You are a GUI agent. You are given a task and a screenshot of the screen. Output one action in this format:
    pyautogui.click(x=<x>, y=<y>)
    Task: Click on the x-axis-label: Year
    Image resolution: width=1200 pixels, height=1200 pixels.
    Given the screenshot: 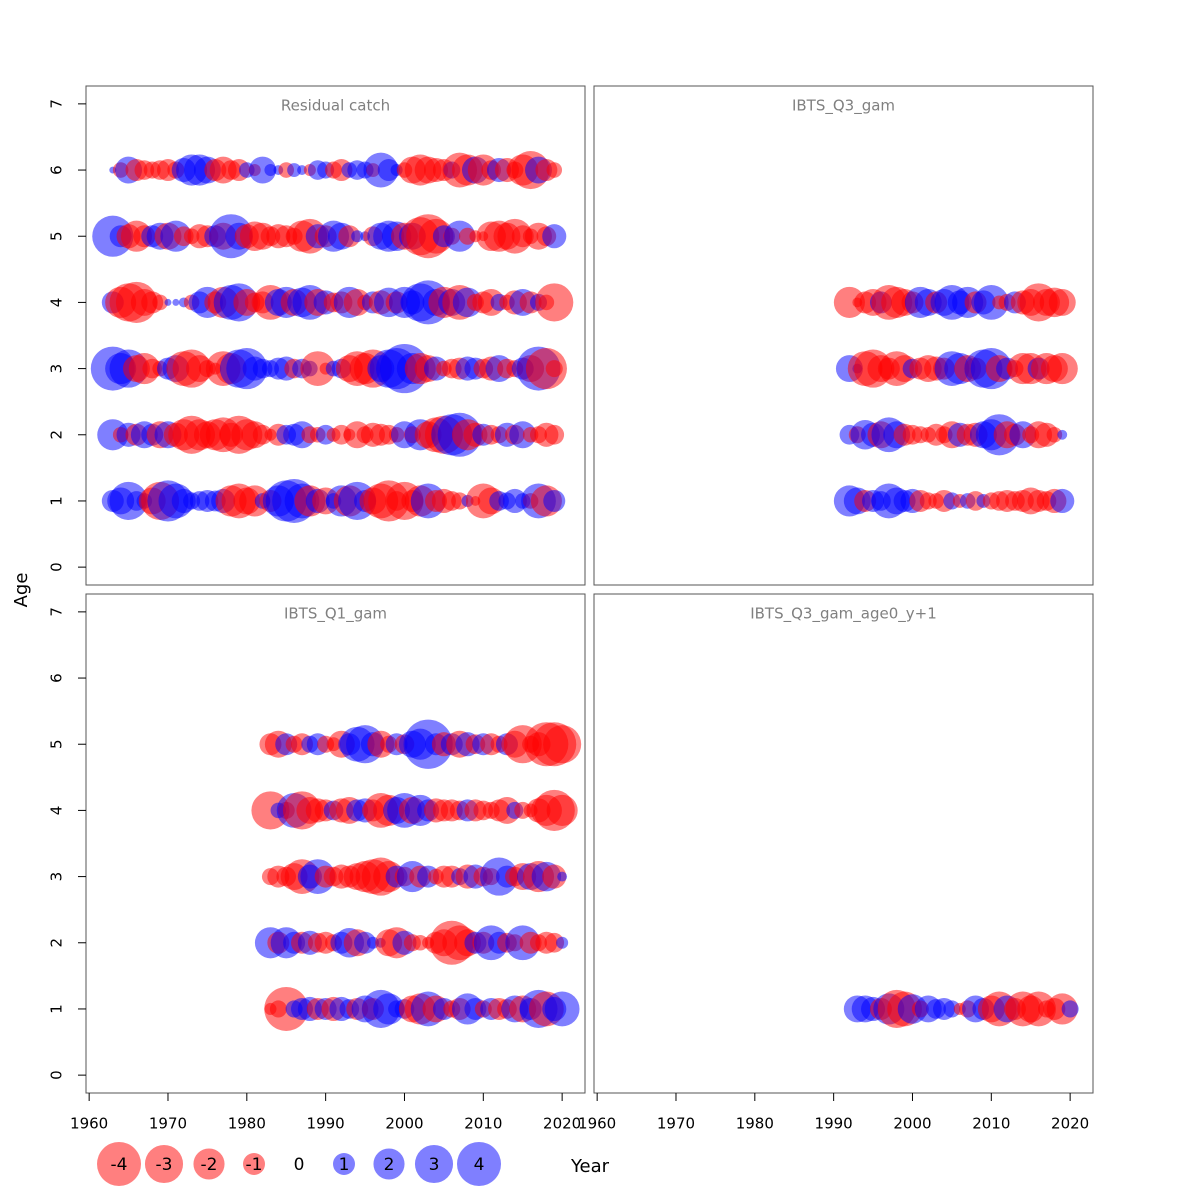 What is the action you would take?
    pyautogui.click(x=590, y=1166)
    